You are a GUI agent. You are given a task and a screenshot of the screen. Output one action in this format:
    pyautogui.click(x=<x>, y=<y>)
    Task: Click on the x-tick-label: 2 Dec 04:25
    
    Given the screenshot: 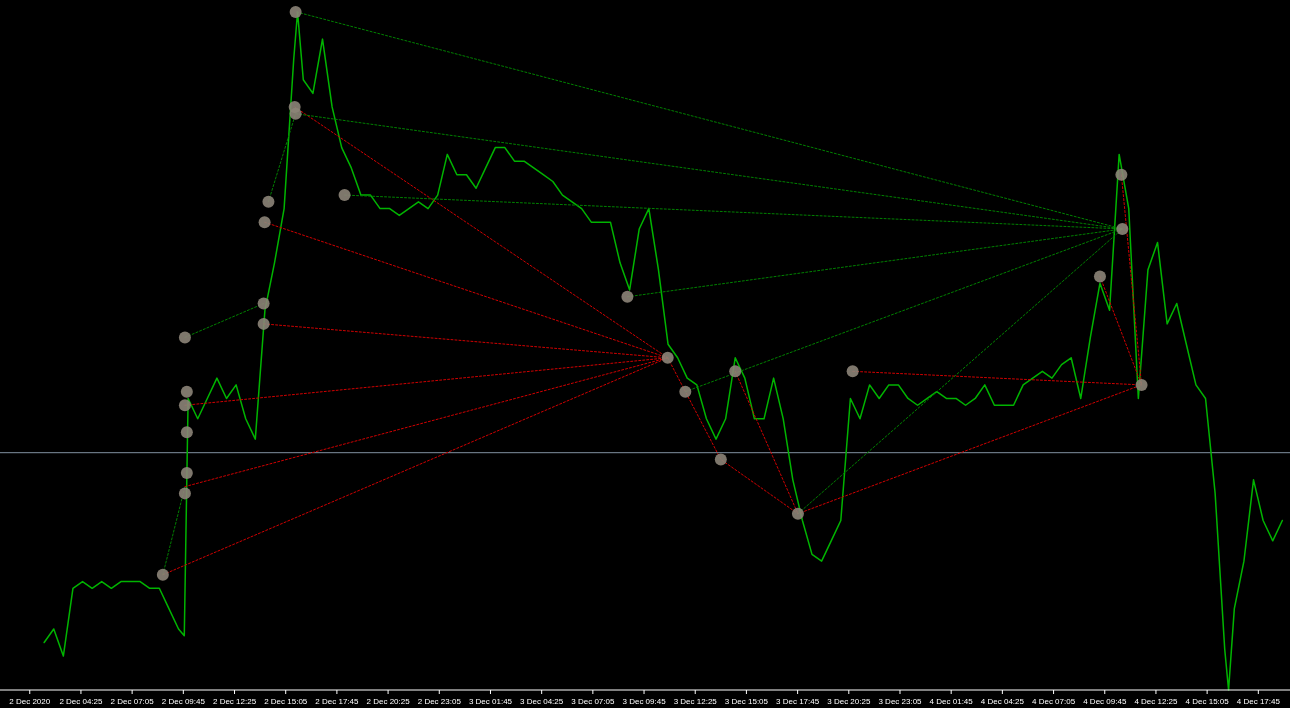 What is the action you would take?
    pyautogui.click(x=81, y=701)
    